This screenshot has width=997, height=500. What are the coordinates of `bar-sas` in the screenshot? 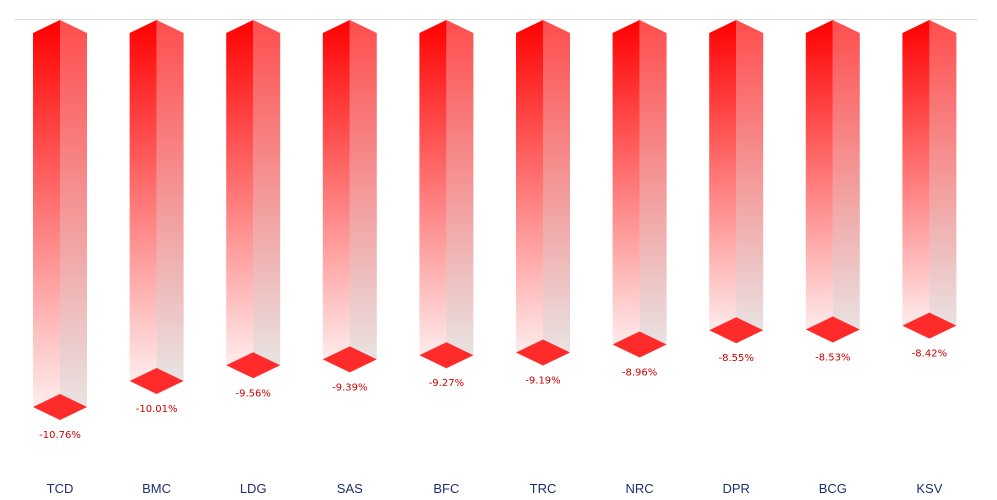 It's located at (349, 196).